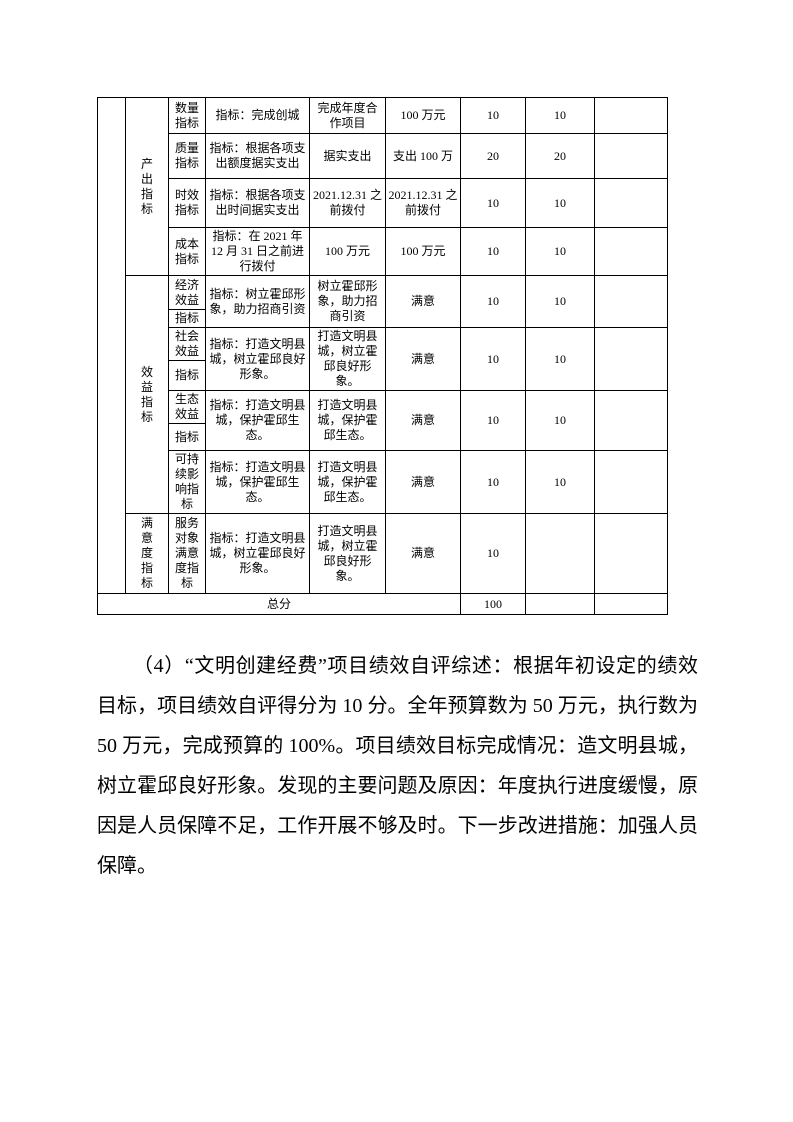 The width and height of the screenshot is (793, 1122). What do you see at coordinates (257, 301) in the screenshot?
I see `indicator-desc-cell: 指标：树立霍邱形象，助力招商引资` at bounding box center [257, 301].